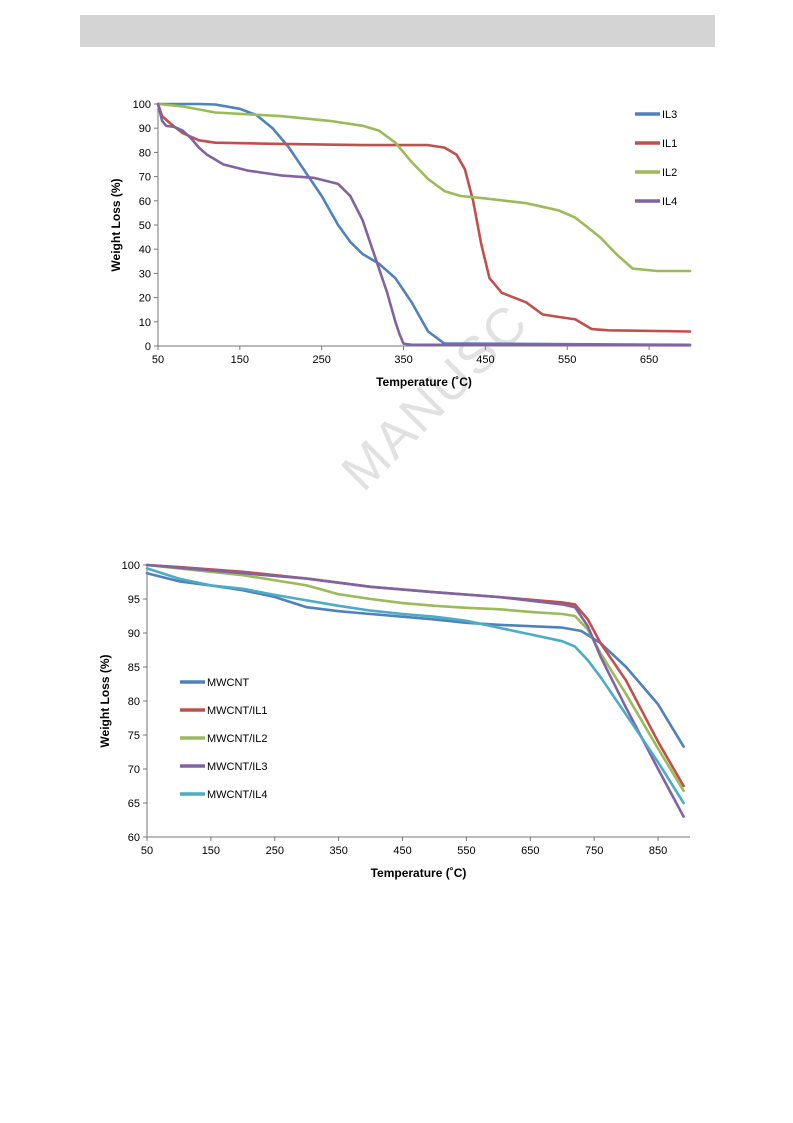 This screenshot has width=793, height=1123. I want to click on y-tick-label: 85, so click(134, 668).